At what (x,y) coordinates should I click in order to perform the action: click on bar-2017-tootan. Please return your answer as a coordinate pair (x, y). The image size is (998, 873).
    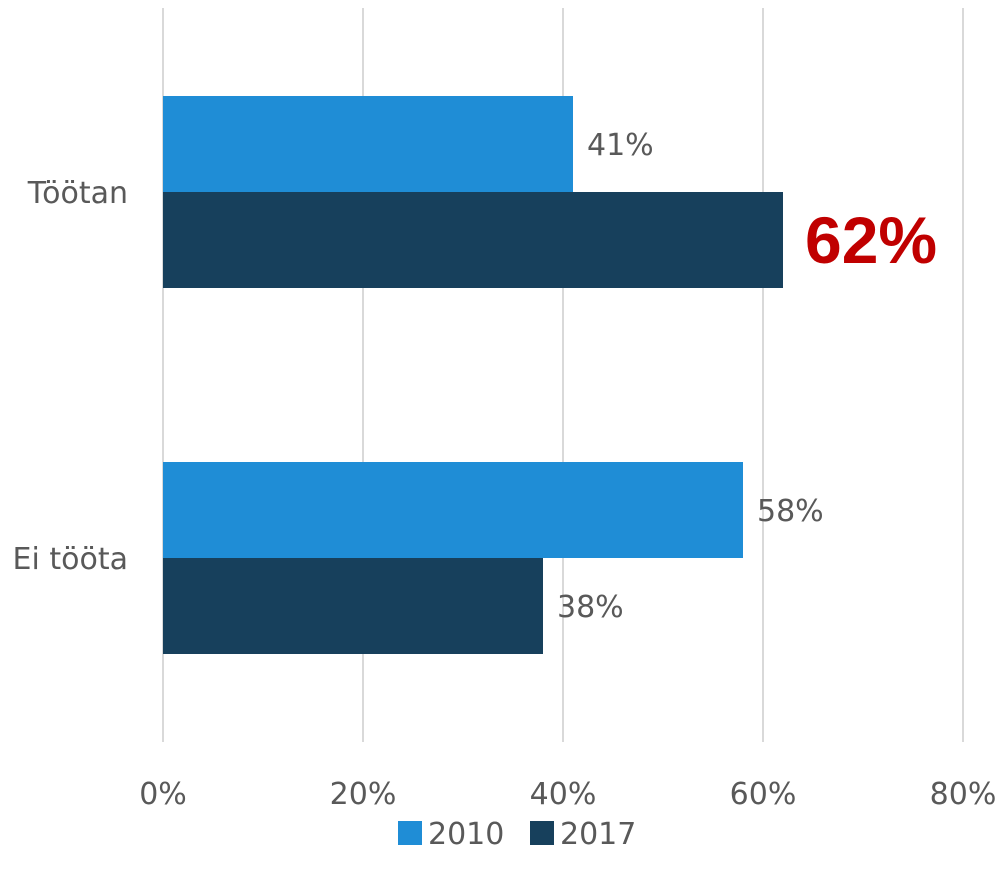
    Looking at the image, I should click on (473, 240).